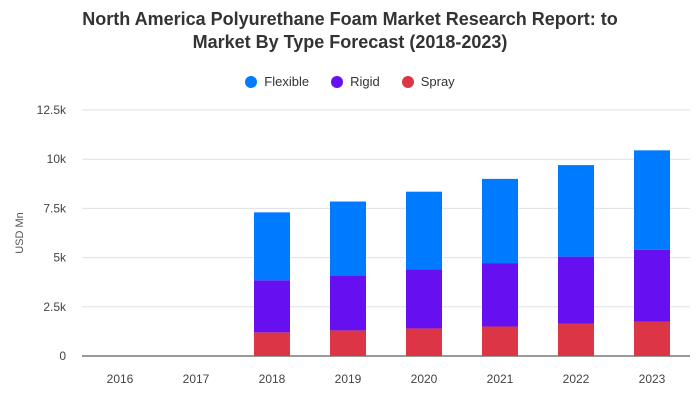  Describe the element at coordinates (55, 307) in the screenshot. I see `y-tick-label: 2.5k` at that location.